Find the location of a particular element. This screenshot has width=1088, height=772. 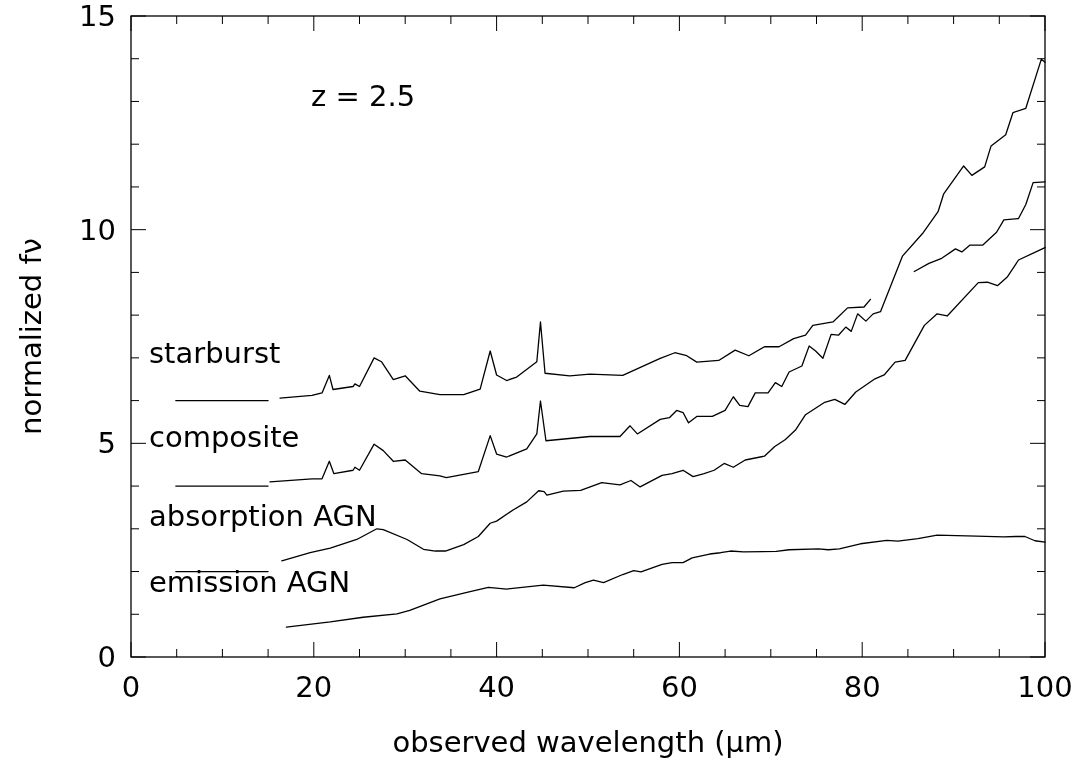

x-tick-label: 0 is located at coordinates (131, 687).